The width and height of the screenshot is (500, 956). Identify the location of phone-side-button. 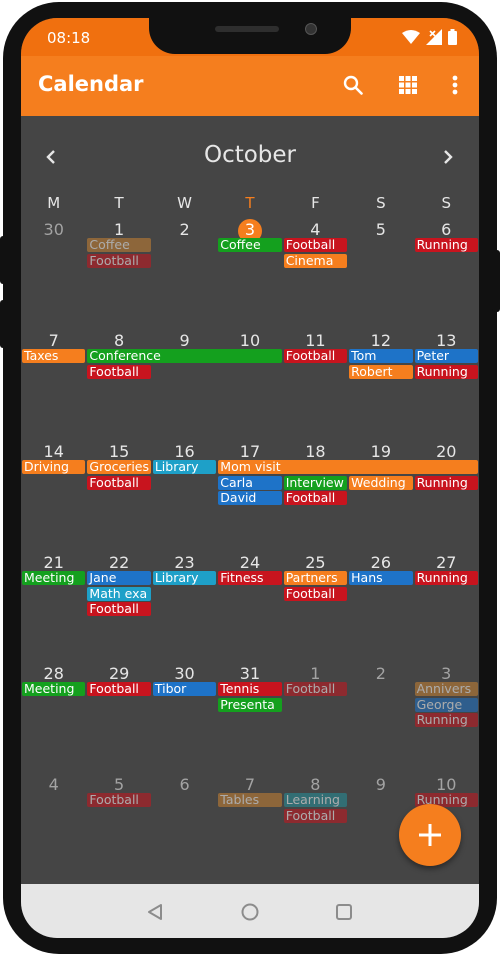
(4, 324).